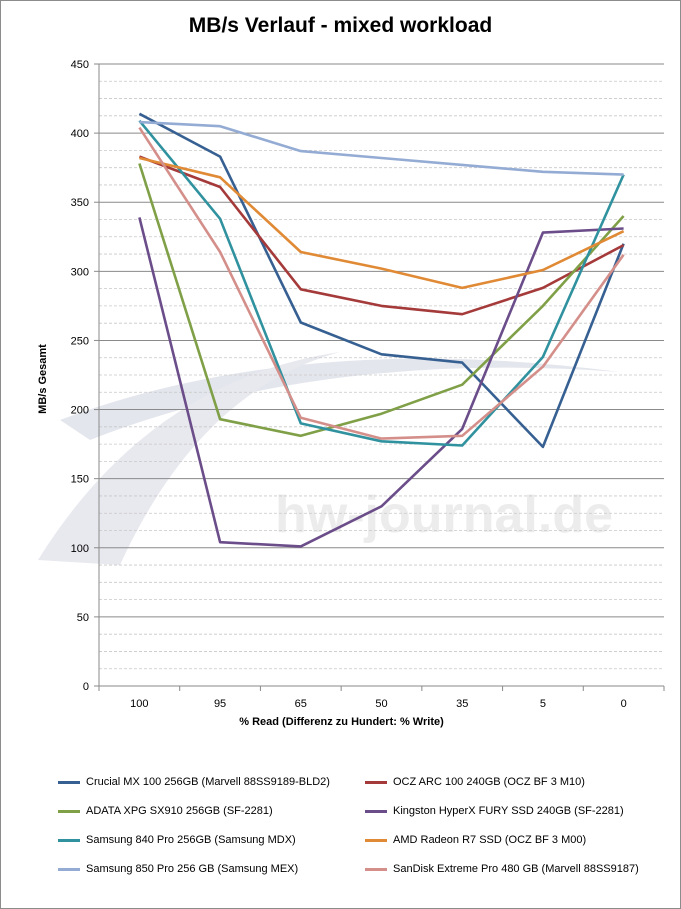  What do you see at coordinates (80, 411) in the screenshot?
I see `y-tick-label: 200` at bounding box center [80, 411].